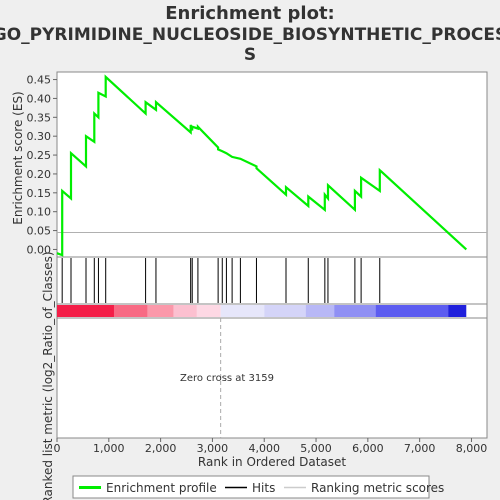 Image resolution: width=500 pixels, height=500 pixels. What do you see at coordinates (368, 448) in the screenshot?
I see `x-tick-label: 6,000` at bounding box center [368, 448].